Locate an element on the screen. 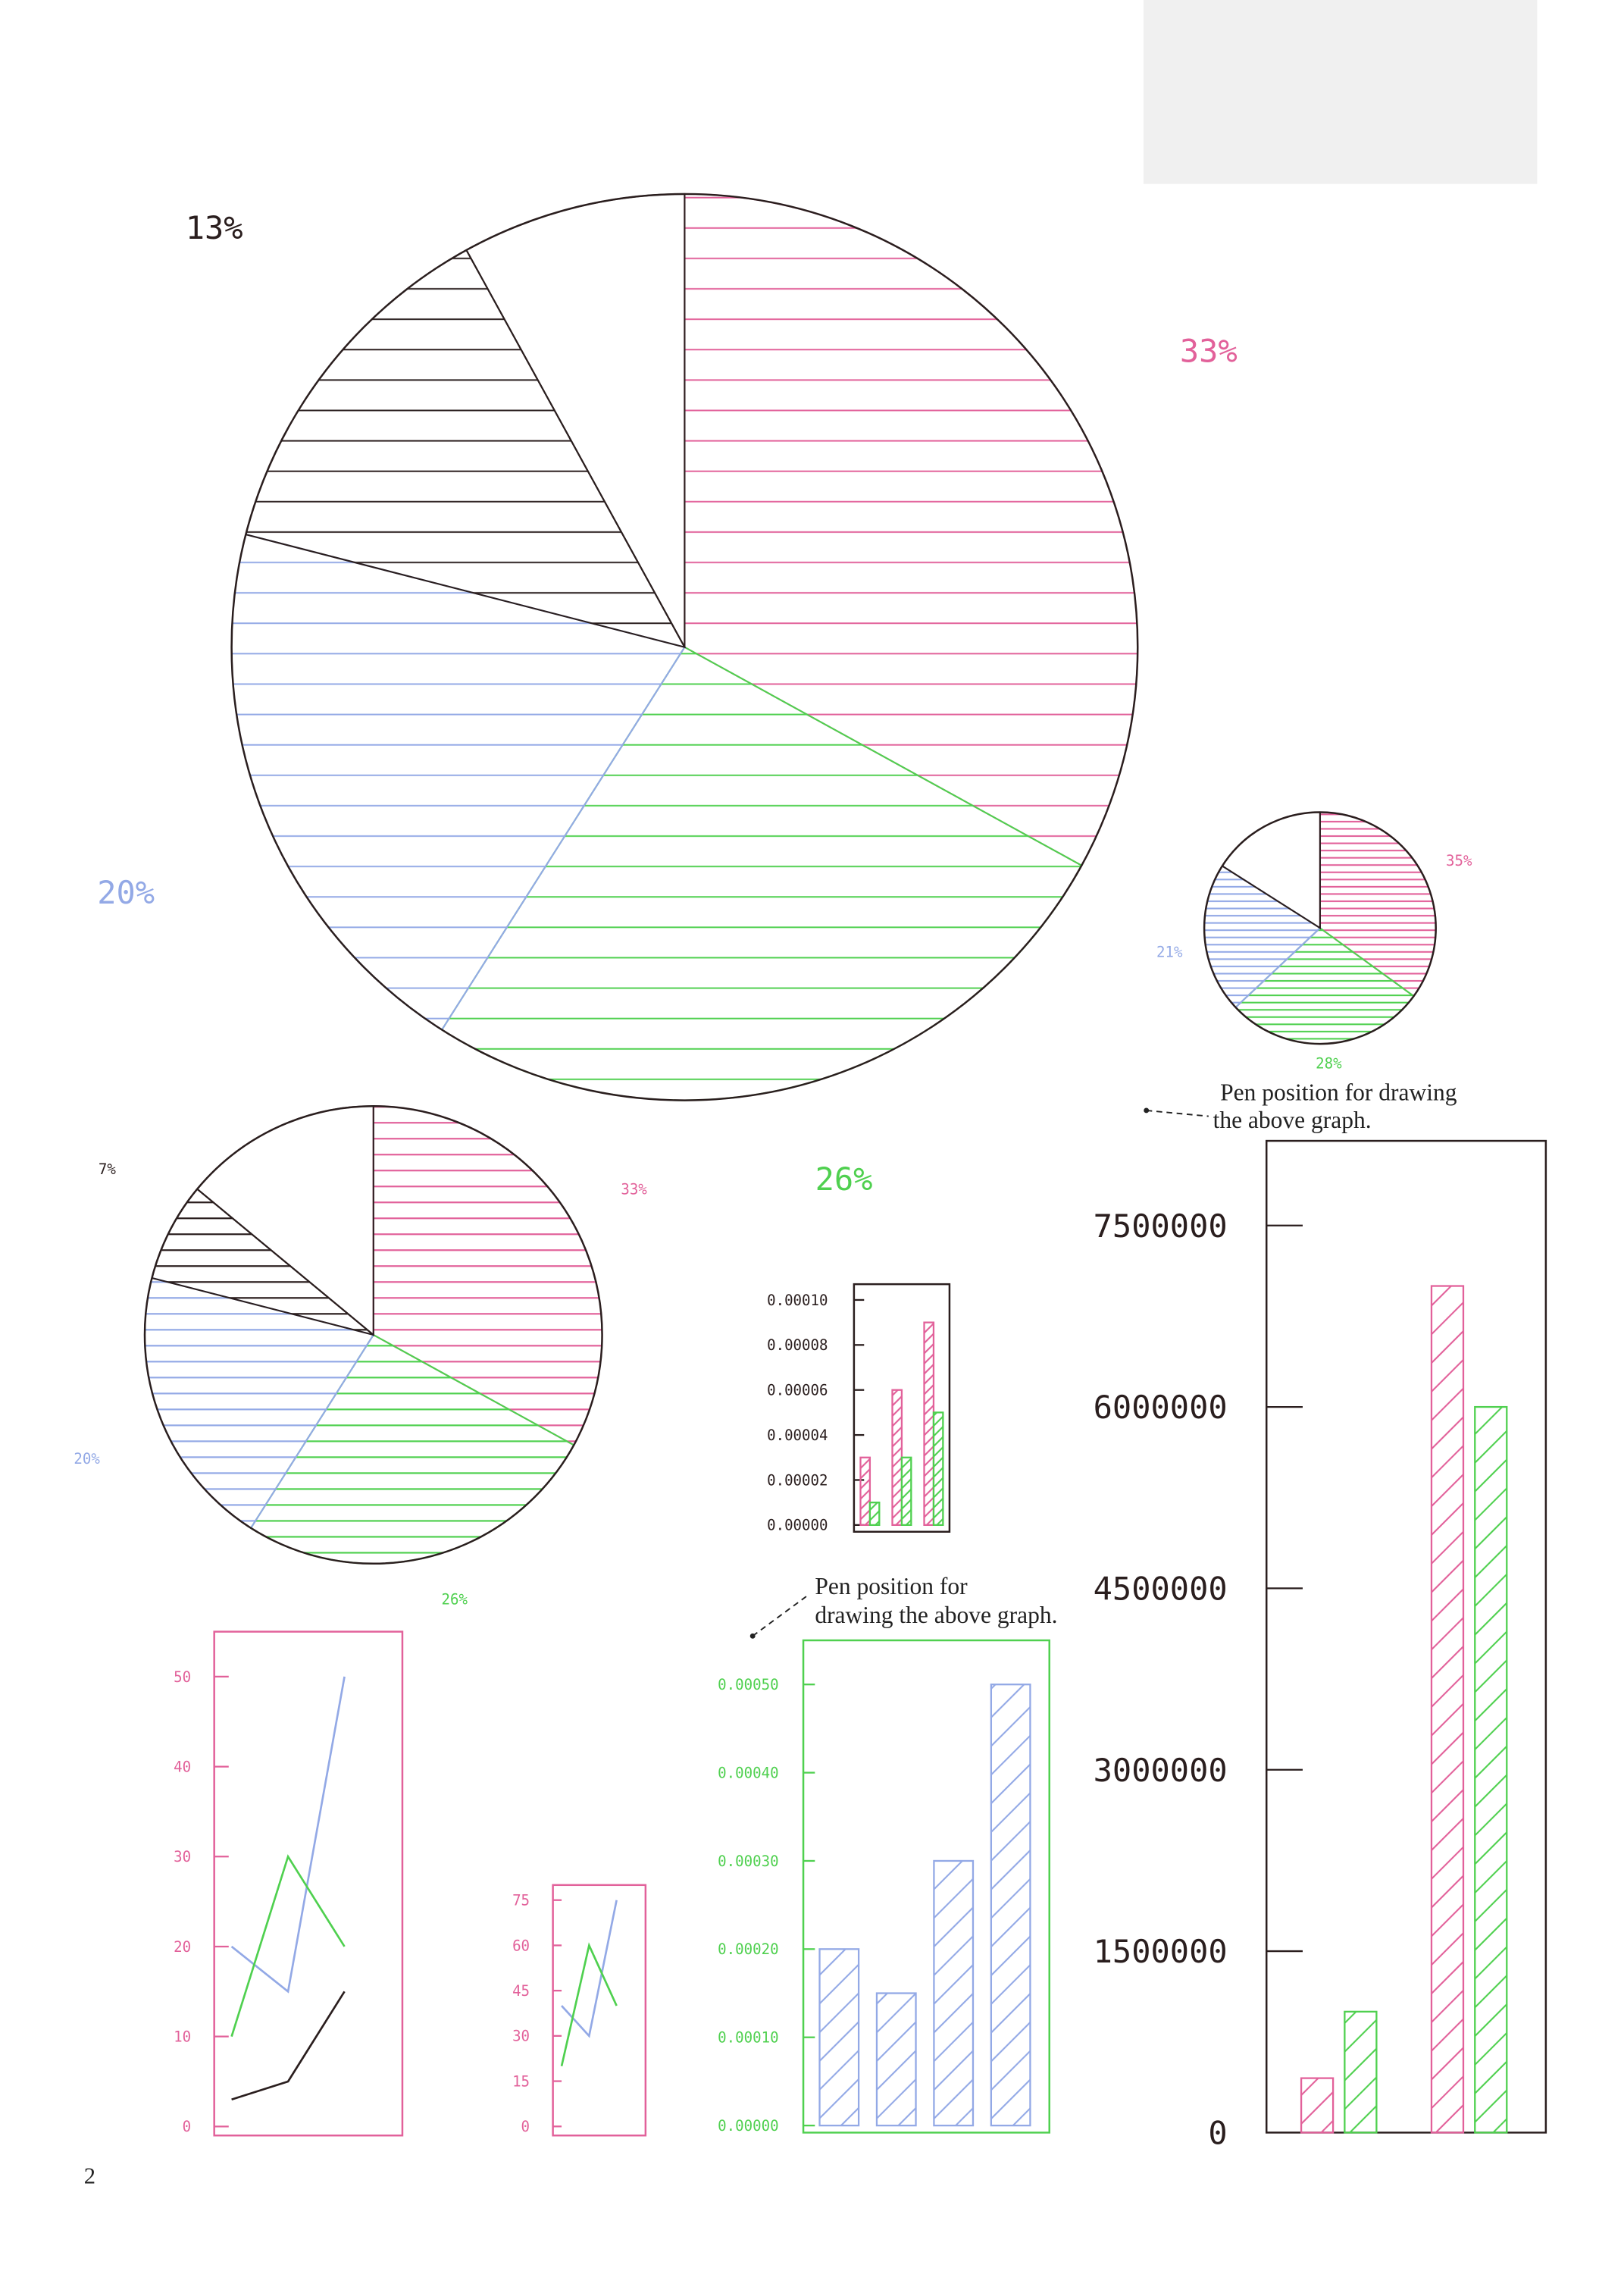 This screenshot has height=2271, width=1624. page-number: 2 is located at coordinates (89, 2175).